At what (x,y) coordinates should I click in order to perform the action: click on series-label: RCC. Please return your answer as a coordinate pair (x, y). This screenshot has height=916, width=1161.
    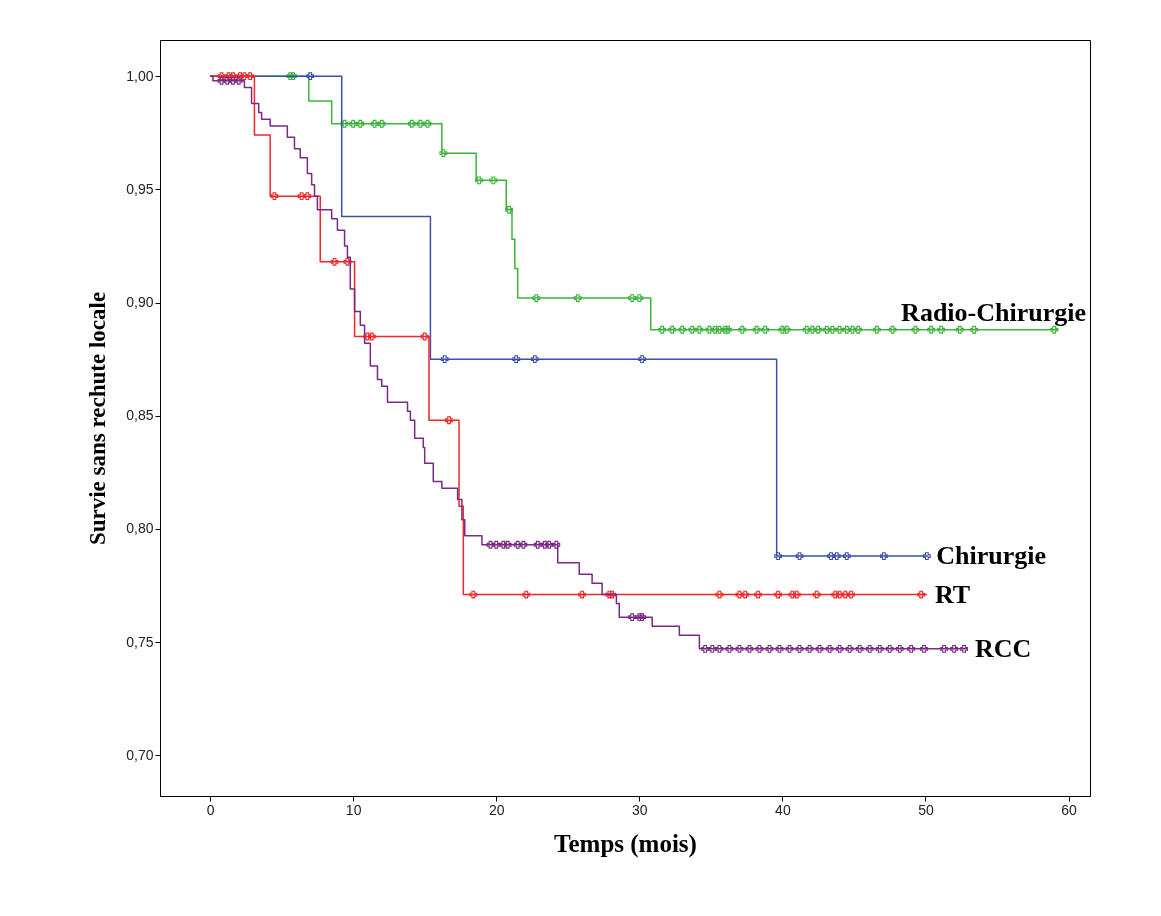
    Looking at the image, I should click on (1003, 648).